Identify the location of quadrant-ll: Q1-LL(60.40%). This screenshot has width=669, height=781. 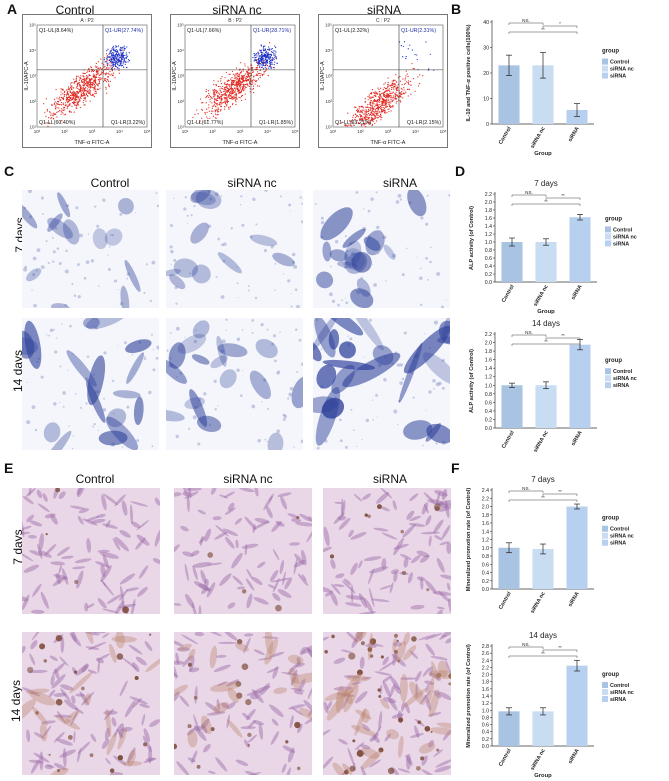
(57, 123).